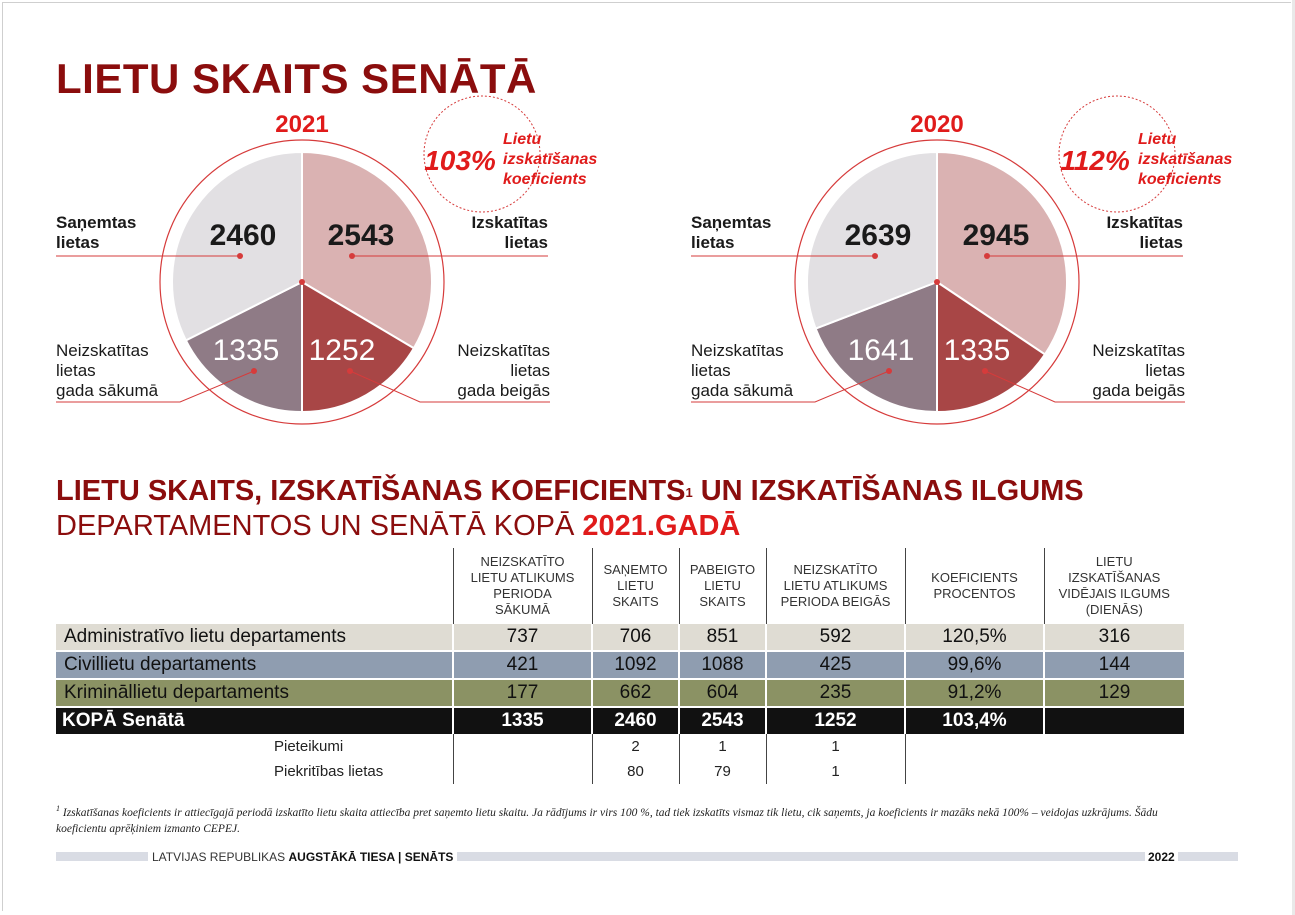  What do you see at coordinates (835, 586) in the screenshot?
I see `header-pending-end: NEIZSKATĪTO LIETU ATLIKUMS PERIODA BEIGĀS` at bounding box center [835, 586].